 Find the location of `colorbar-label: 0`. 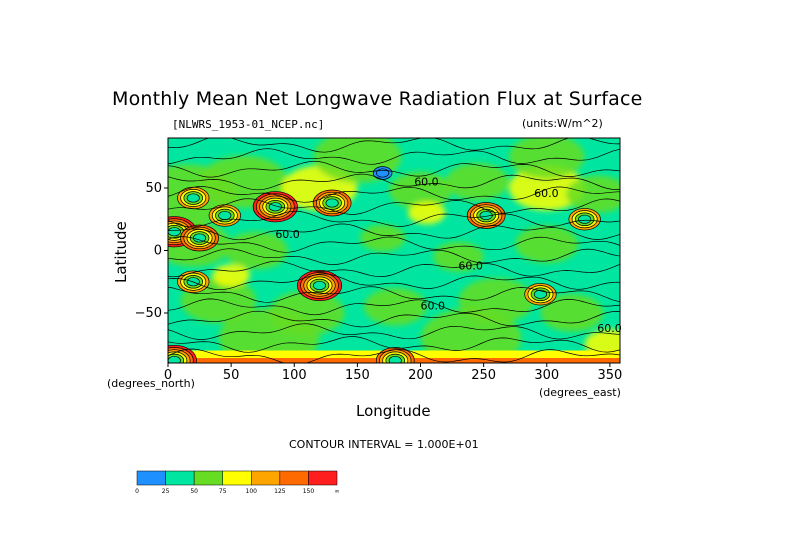

colorbar-label: 0 is located at coordinates (137, 491).